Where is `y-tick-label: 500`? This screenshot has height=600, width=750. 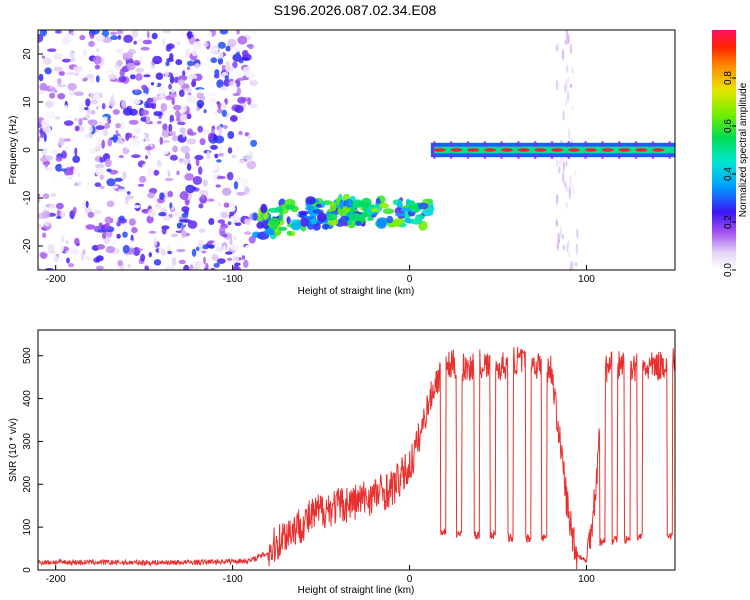 y-tick-label: 500 is located at coordinates (27, 355).